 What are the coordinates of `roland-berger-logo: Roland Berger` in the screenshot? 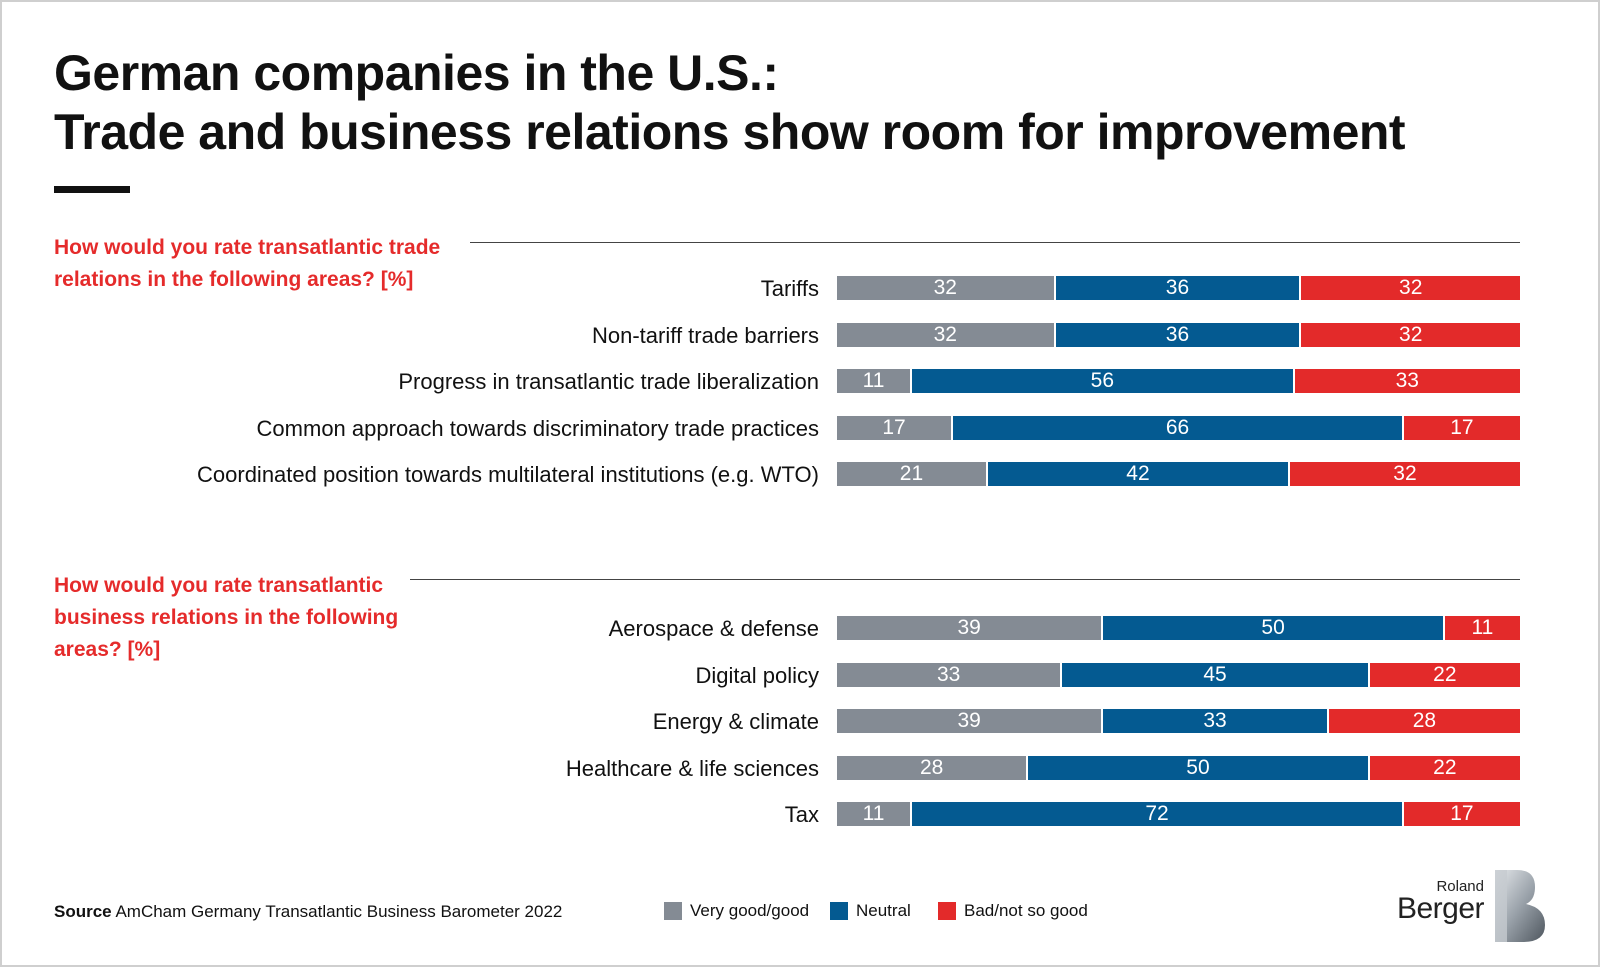 It's located at (1470, 906).